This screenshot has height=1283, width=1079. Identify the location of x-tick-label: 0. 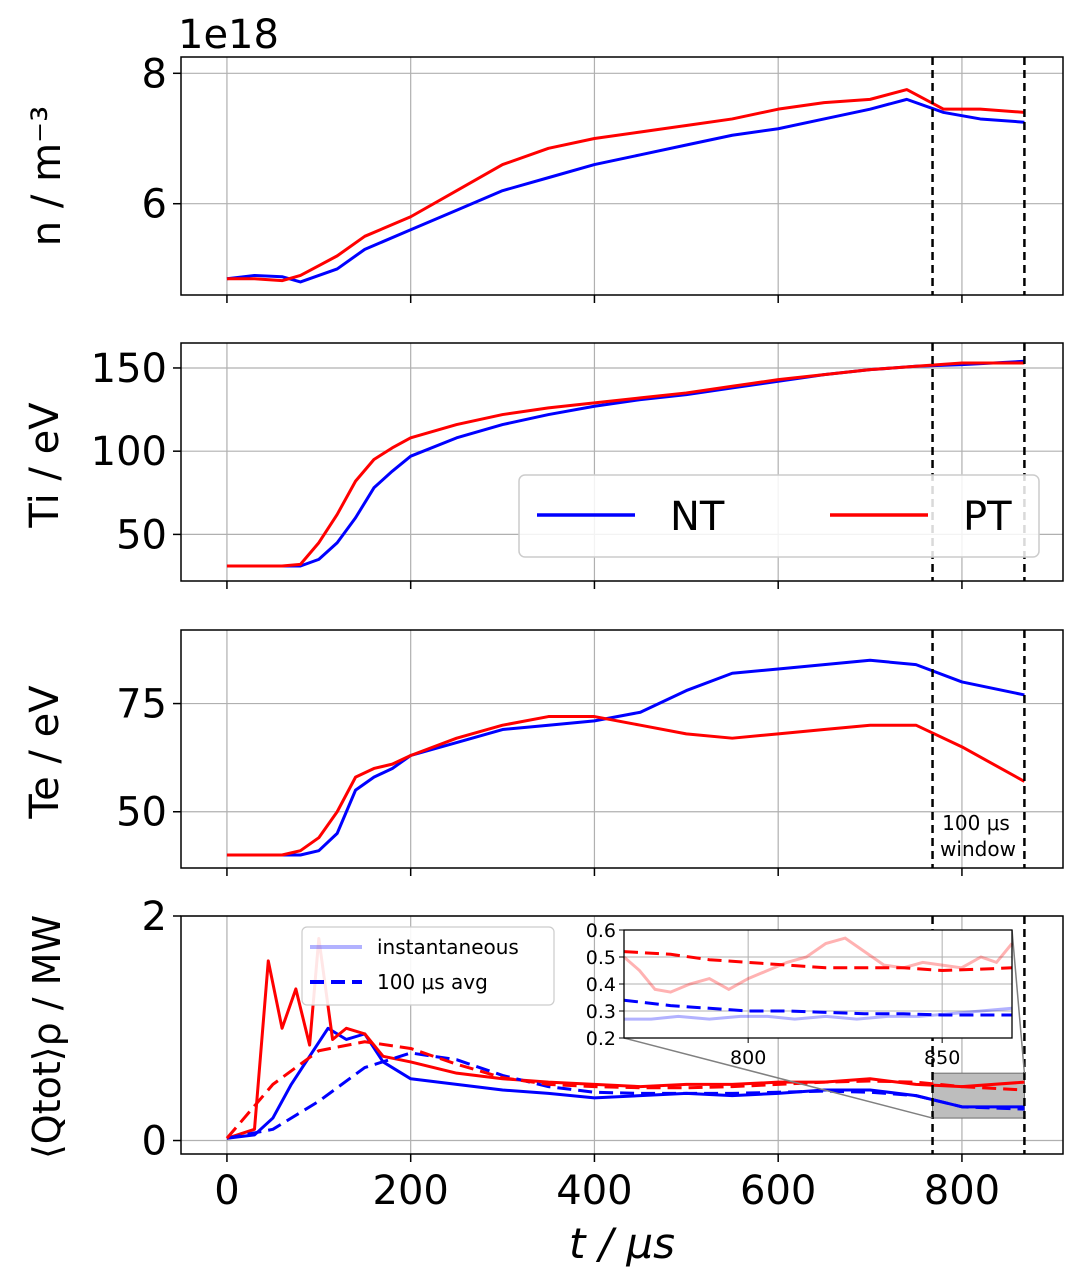
(226, 1191).